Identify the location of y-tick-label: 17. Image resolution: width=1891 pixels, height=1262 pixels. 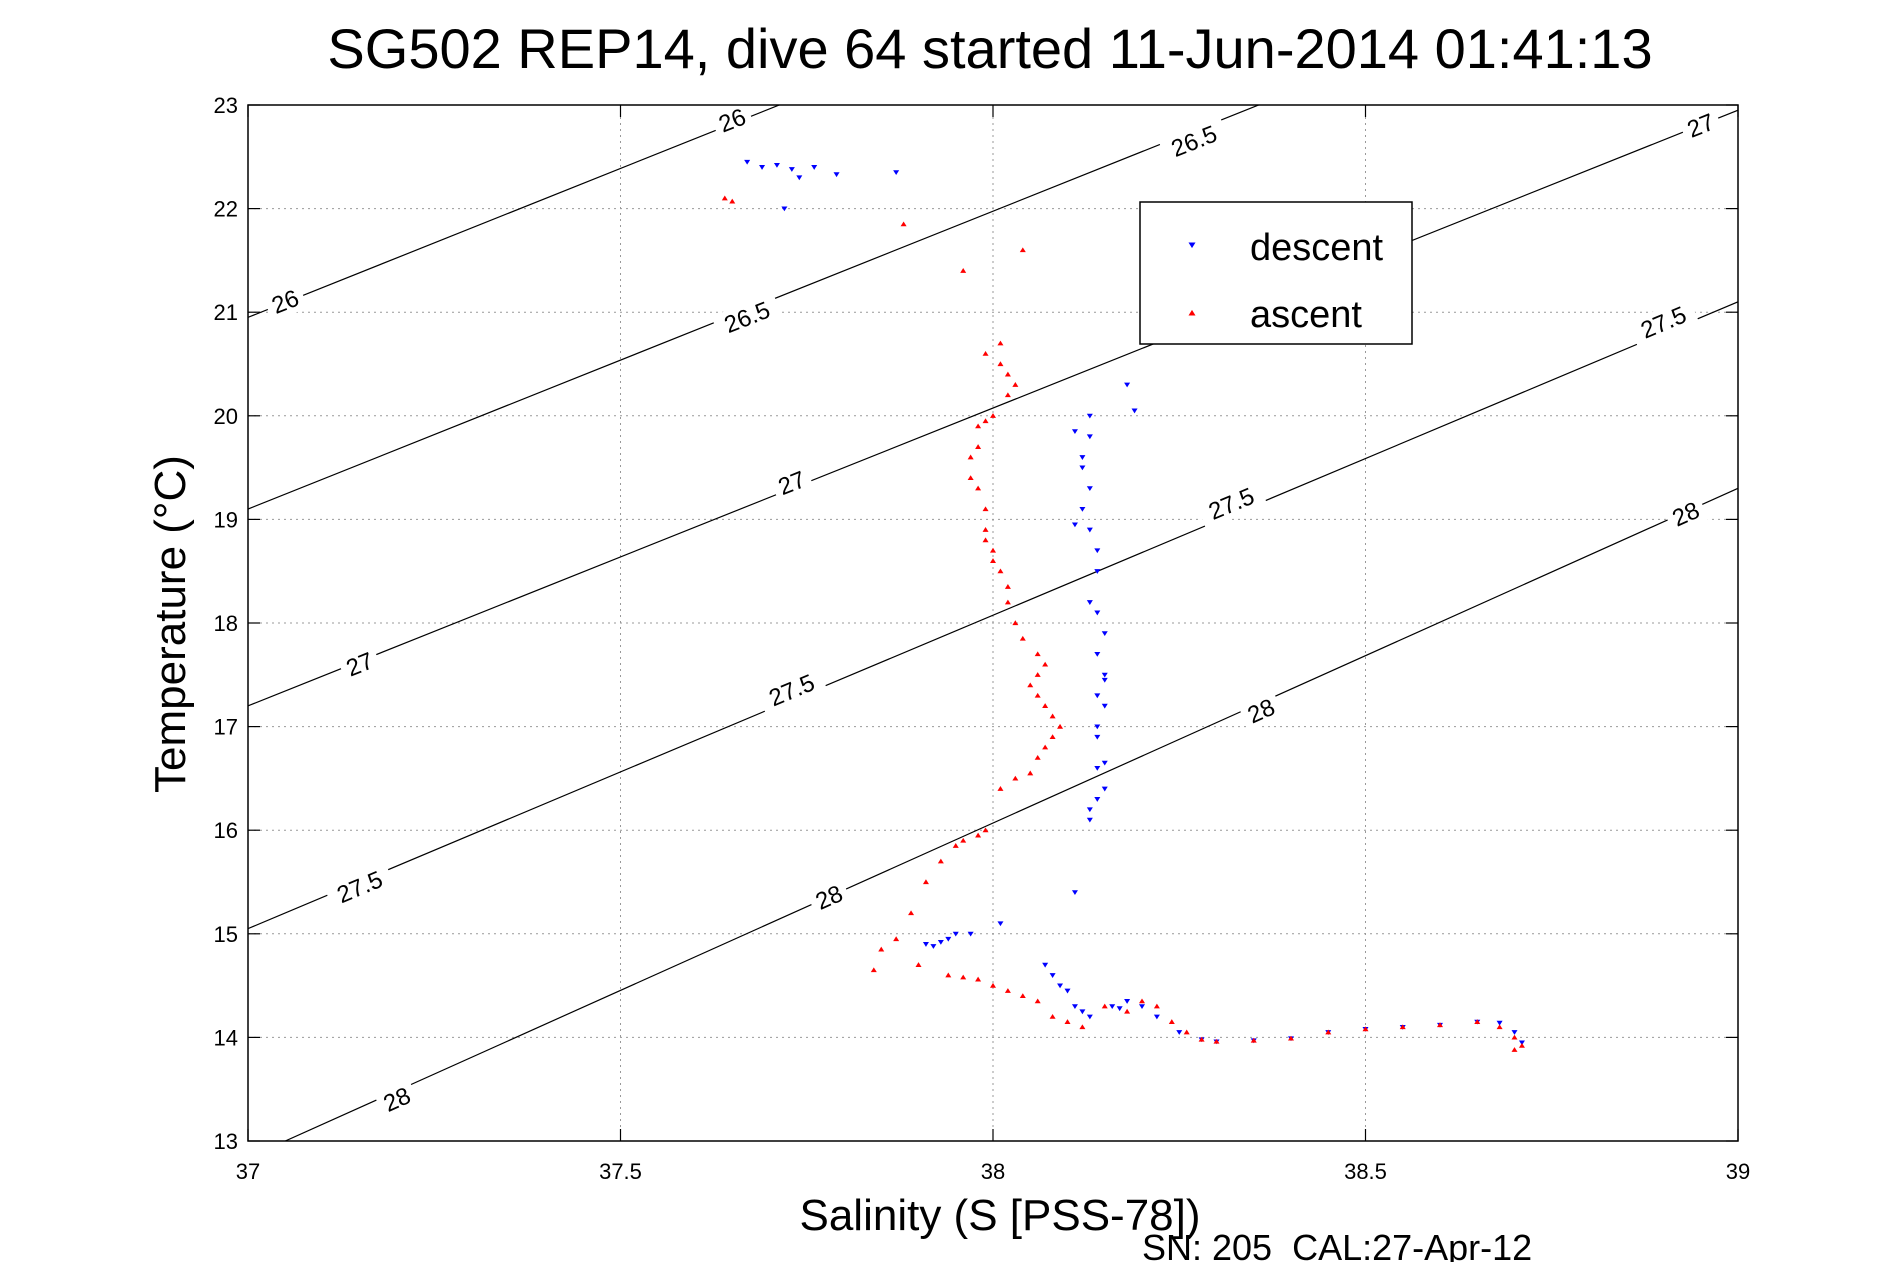
(226, 727).